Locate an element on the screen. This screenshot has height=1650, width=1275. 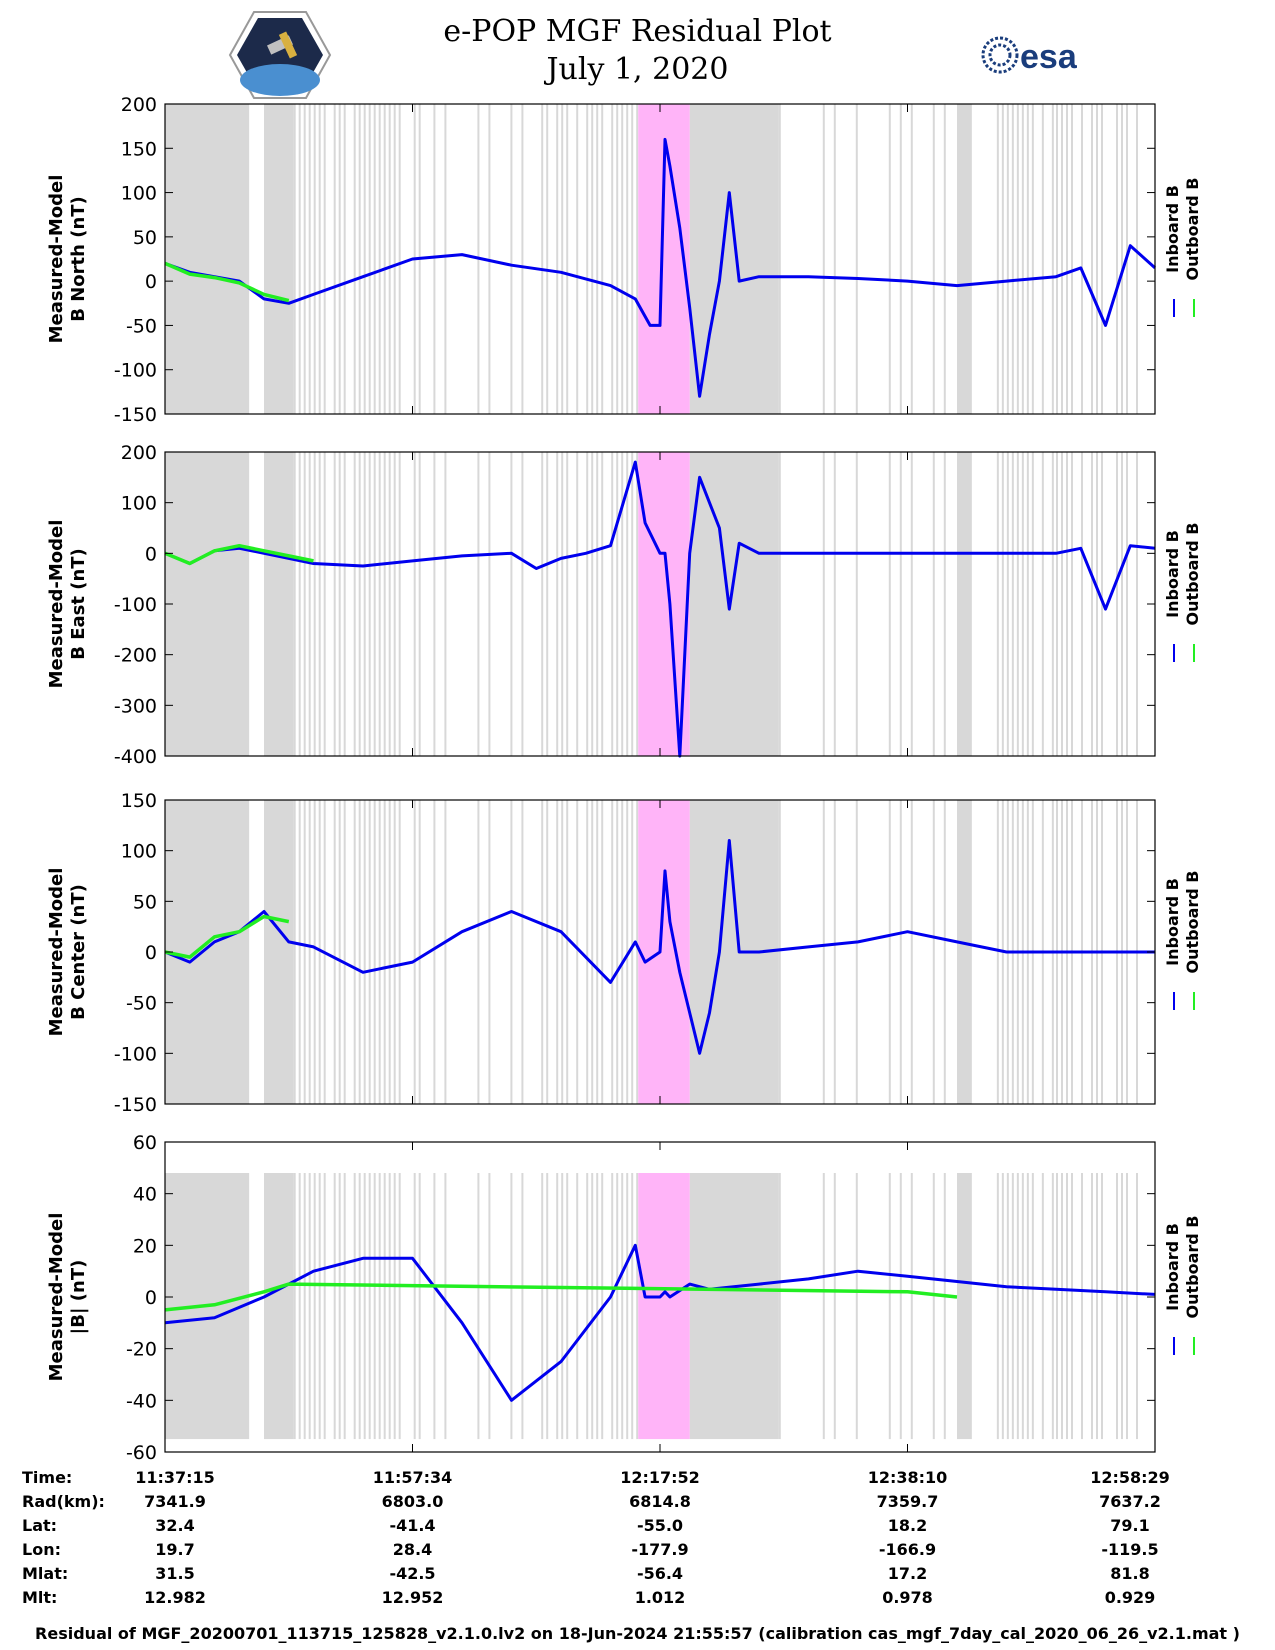
axis-info-cell: 7637.2 is located at coordinates (1130, 1501).